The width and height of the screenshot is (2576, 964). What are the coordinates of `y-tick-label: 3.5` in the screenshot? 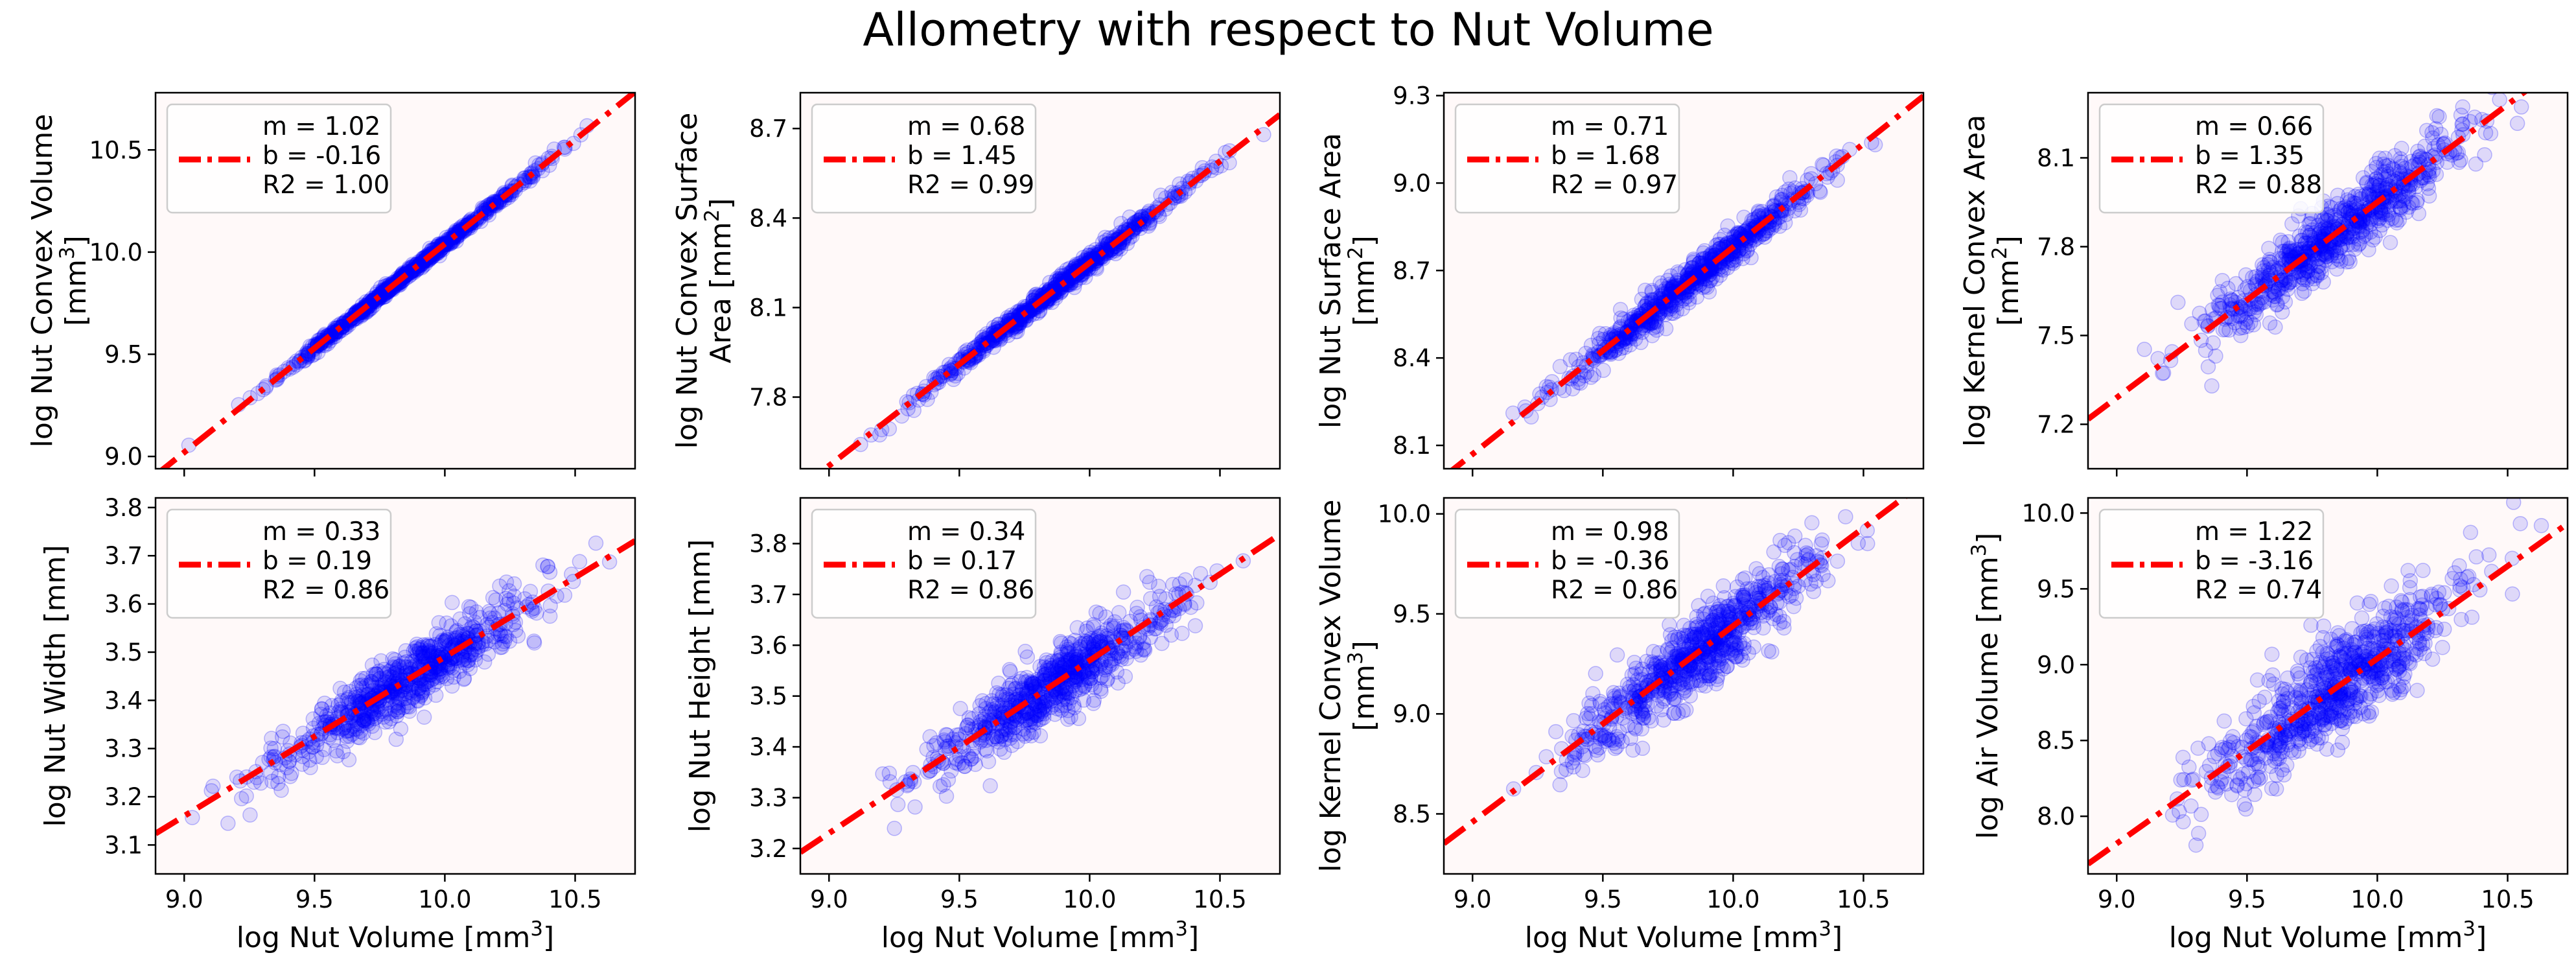 It's located at (768, 697).